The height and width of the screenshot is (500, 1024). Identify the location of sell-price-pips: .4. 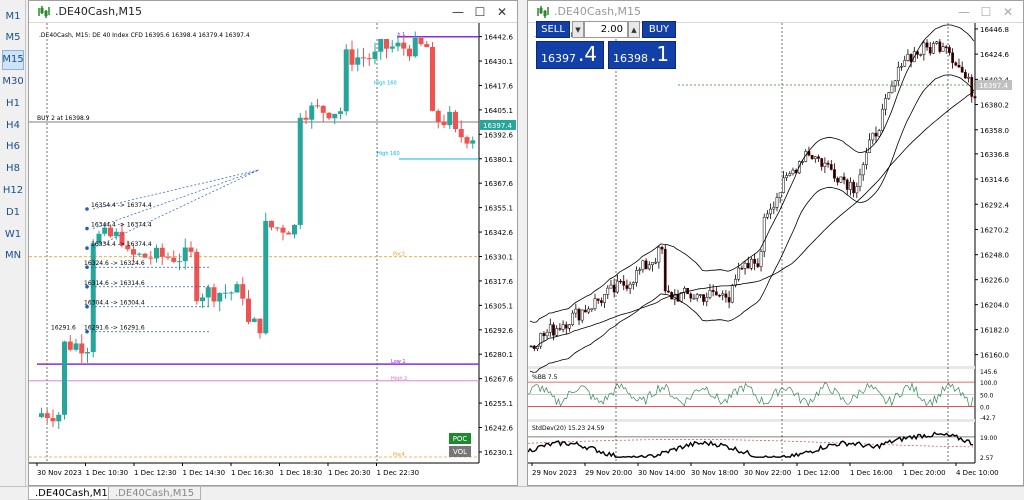
(588, 54).